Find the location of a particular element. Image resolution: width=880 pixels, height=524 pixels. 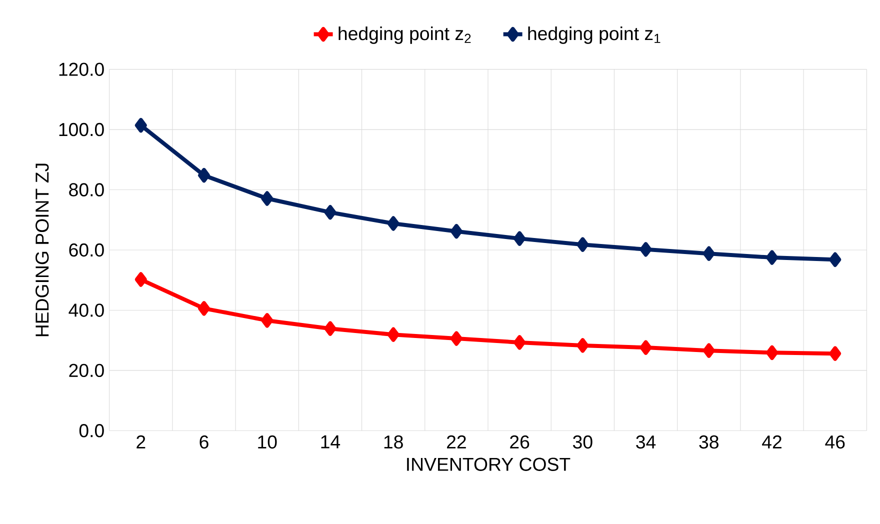

x-tick-label: 38 is located at coordinates (708, 442).